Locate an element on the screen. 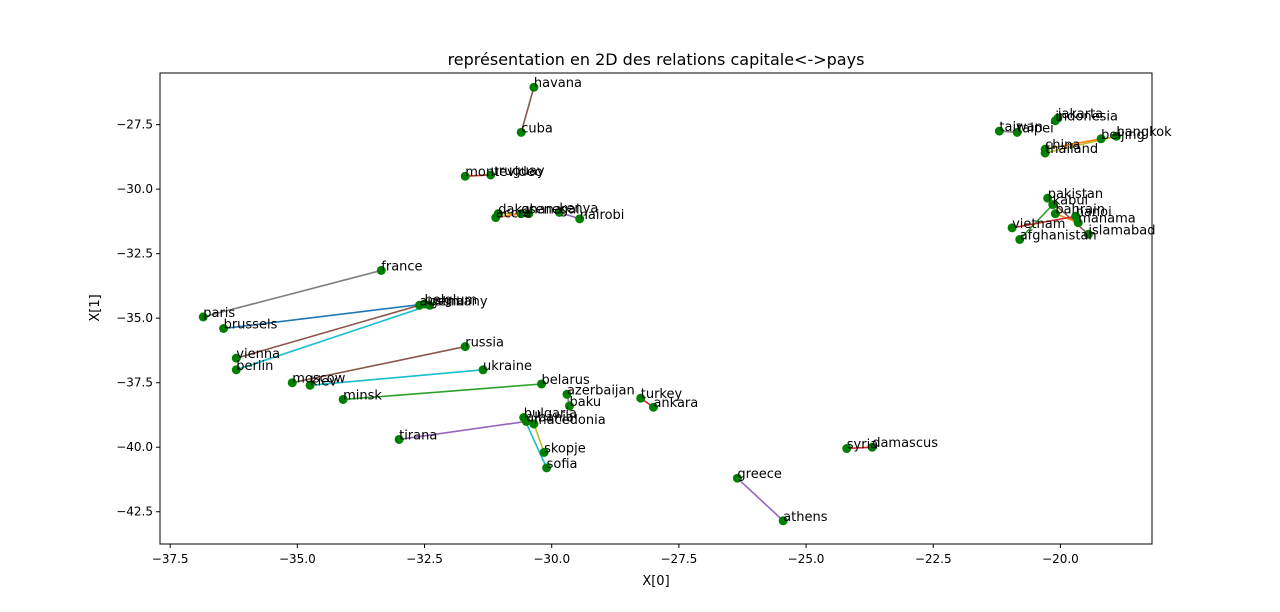 This screenshot has height=612, width=1280. point-label-thailand: thailand is located at coordinates (1071, 149).